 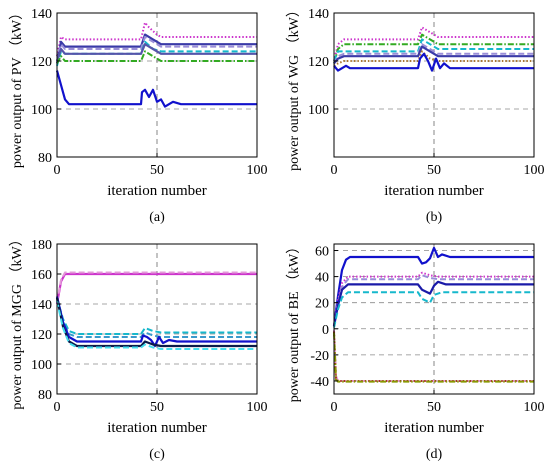 I want to click on chart-0-xtick-label-1: 50, so click(x=157, y=170).